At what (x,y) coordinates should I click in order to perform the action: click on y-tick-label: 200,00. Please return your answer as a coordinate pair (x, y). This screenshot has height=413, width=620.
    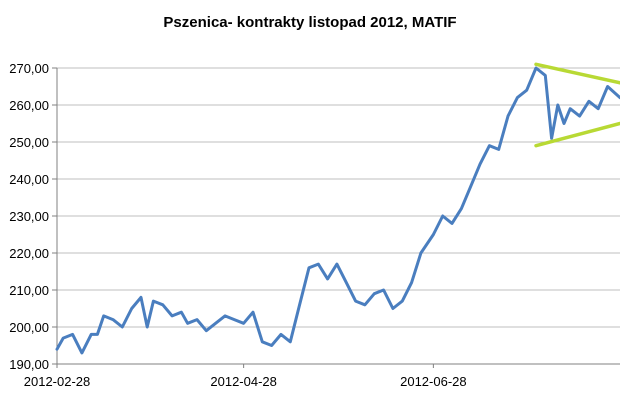
    Looking at the image, I should click on (29, 327).